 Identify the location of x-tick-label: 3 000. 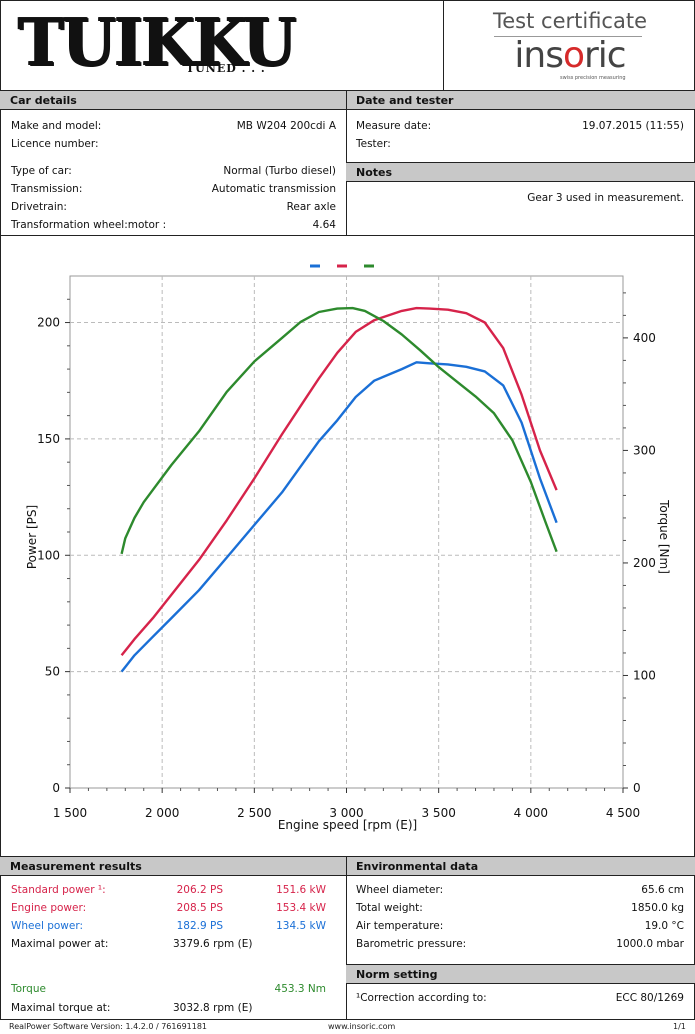
(346, 813).